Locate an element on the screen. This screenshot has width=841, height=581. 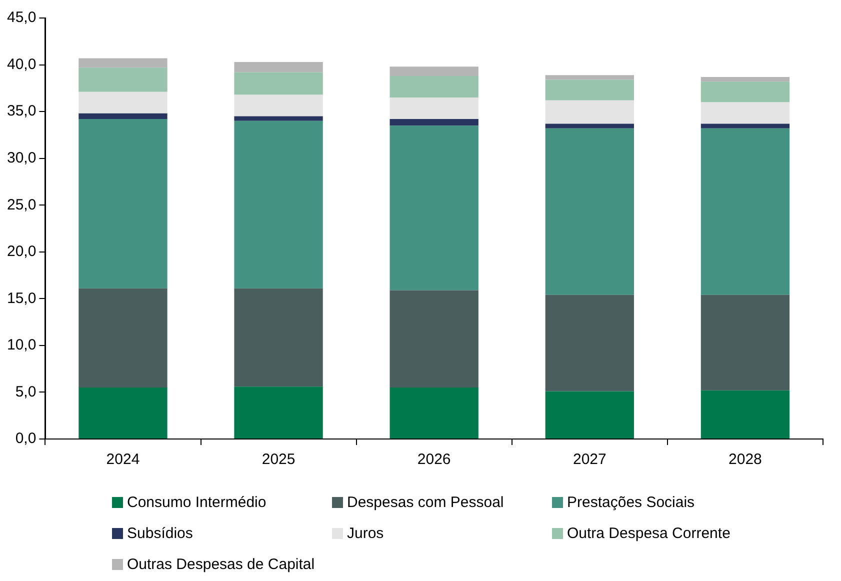
y-tick-label: 25,0 is located at coordinates (21, 205).